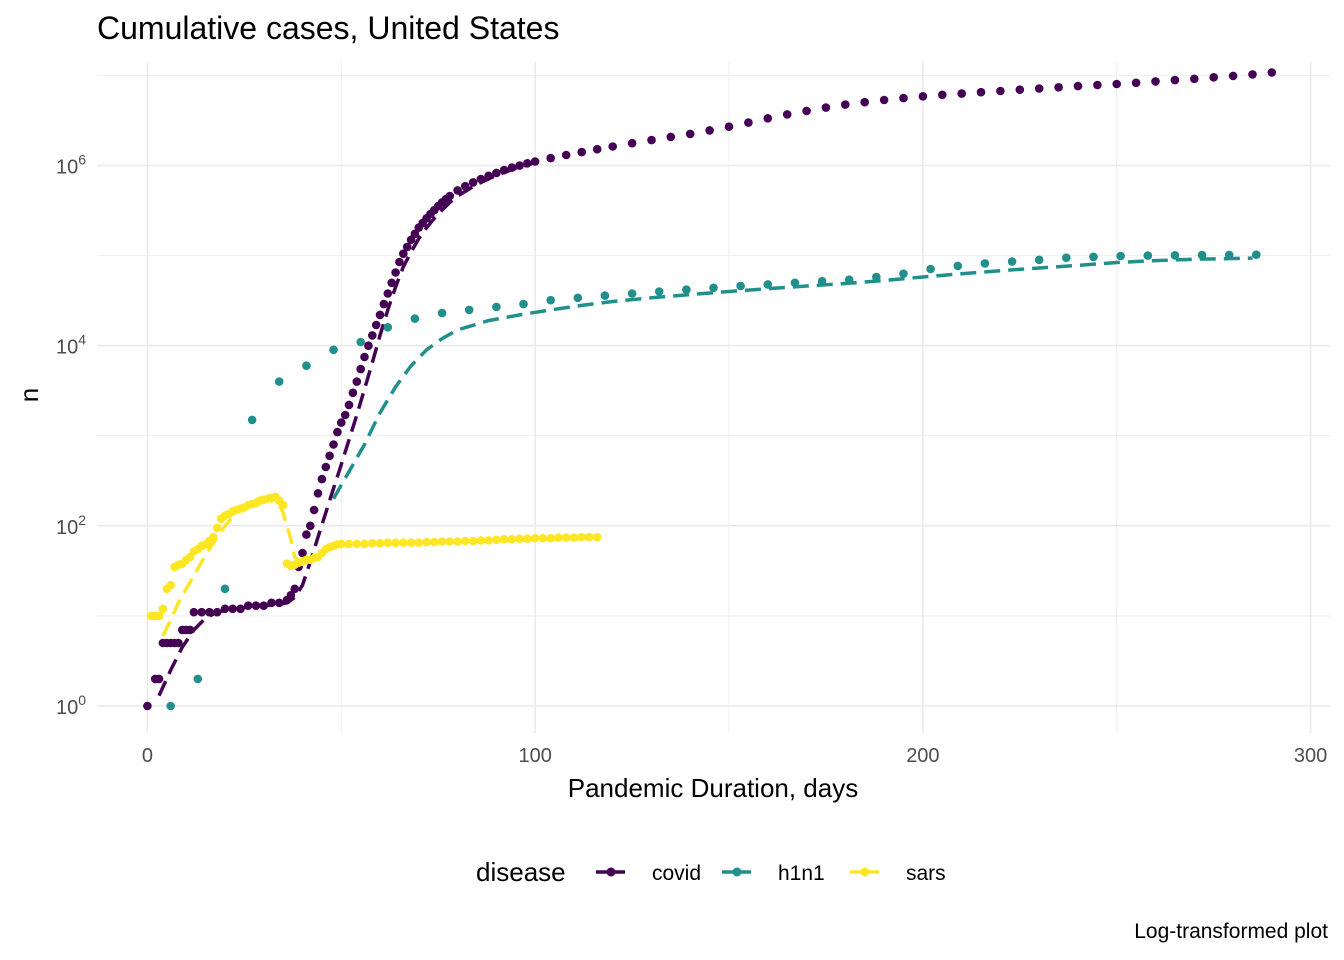 This screenshot has height=960, width=1344. I want to click on legend-label-covid: covid, so click(676, 873).